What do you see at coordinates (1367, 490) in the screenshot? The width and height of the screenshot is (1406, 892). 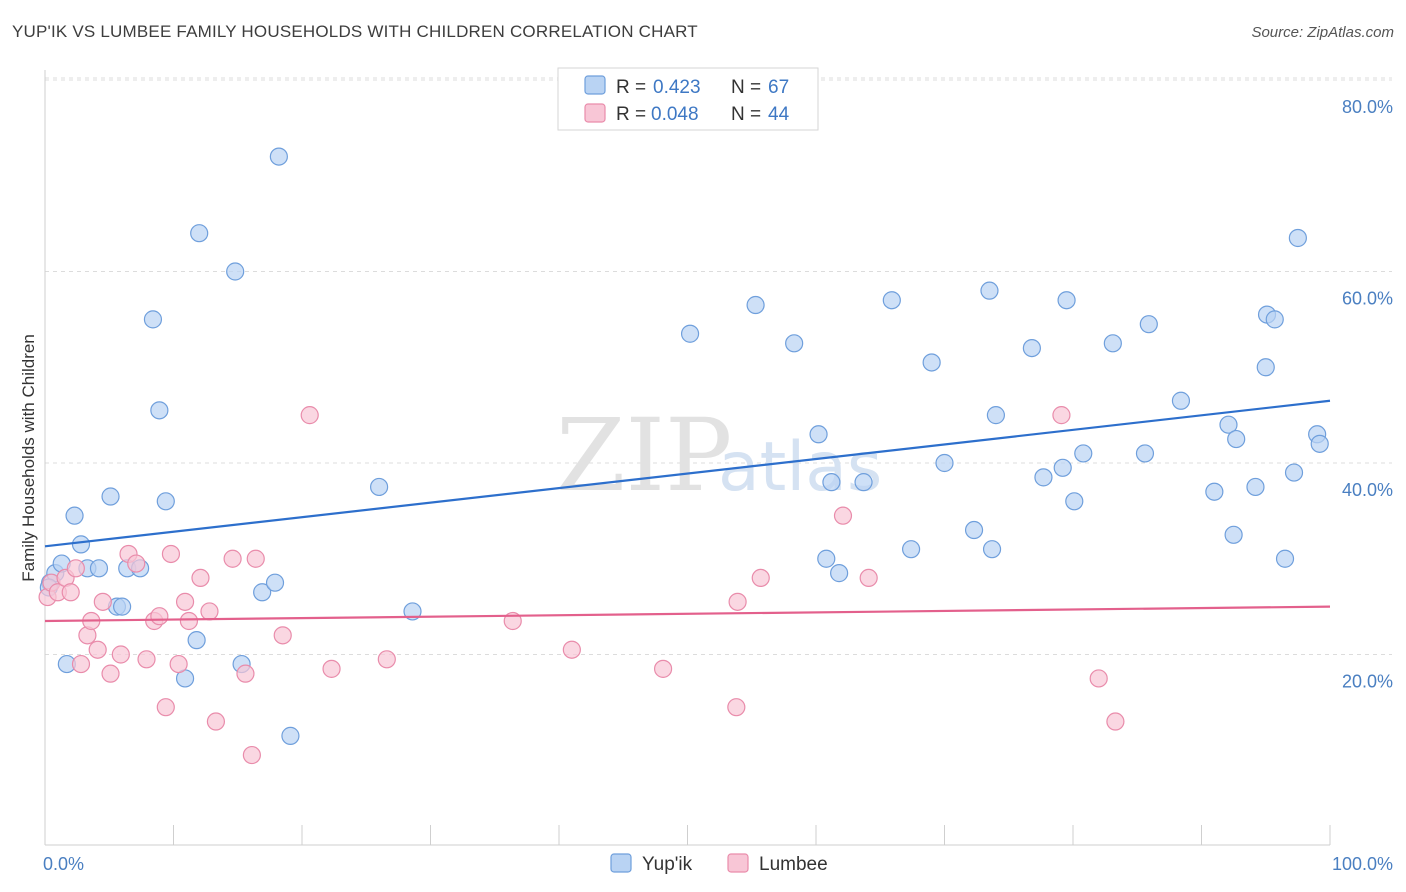 I see `y-tick-label-1: 40.0%` at bounding box center [1367, 490].